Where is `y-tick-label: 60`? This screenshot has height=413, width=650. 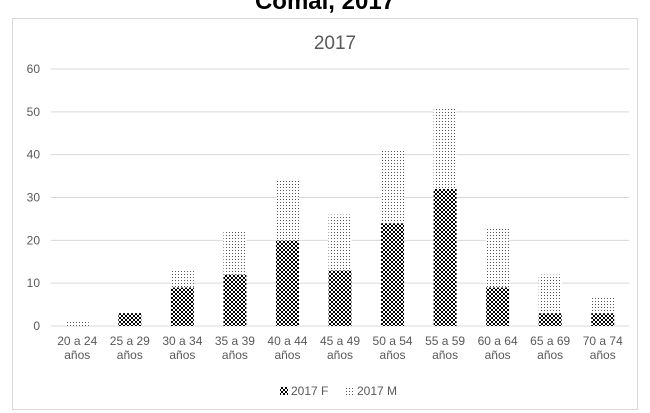
y-tick-label: 60 is located at coordinates (34, 69).